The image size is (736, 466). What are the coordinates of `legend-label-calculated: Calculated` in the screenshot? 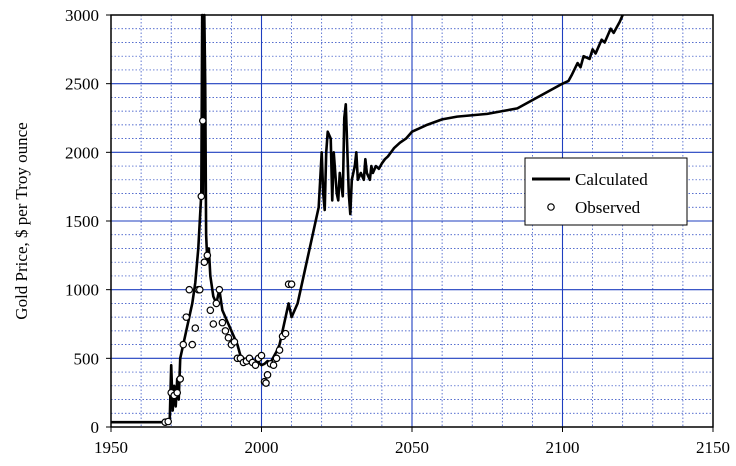 It's located at (611, 179).